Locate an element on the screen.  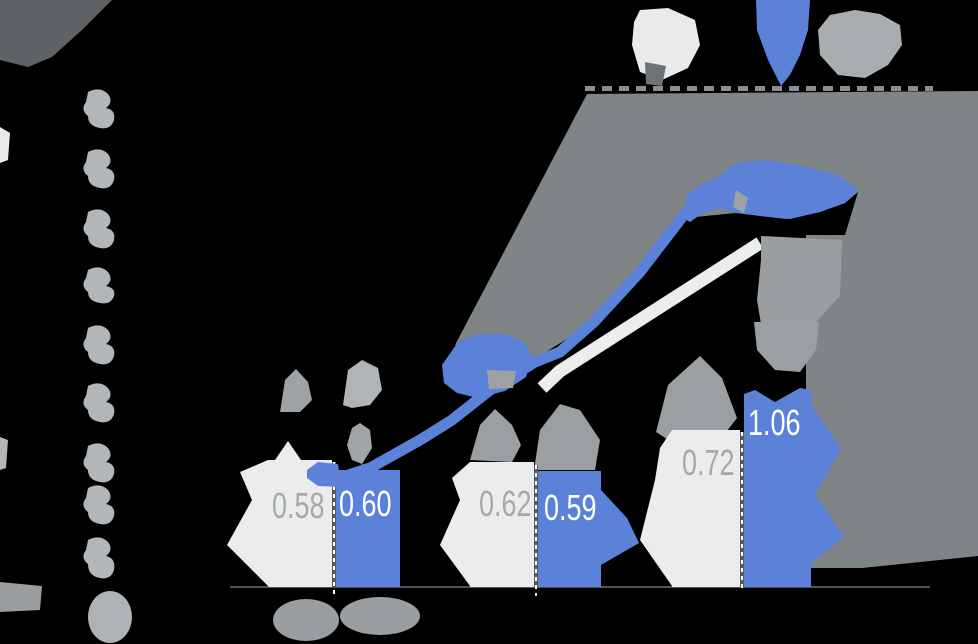
svg-text: 0.72 is located at coordinates (708, 462).